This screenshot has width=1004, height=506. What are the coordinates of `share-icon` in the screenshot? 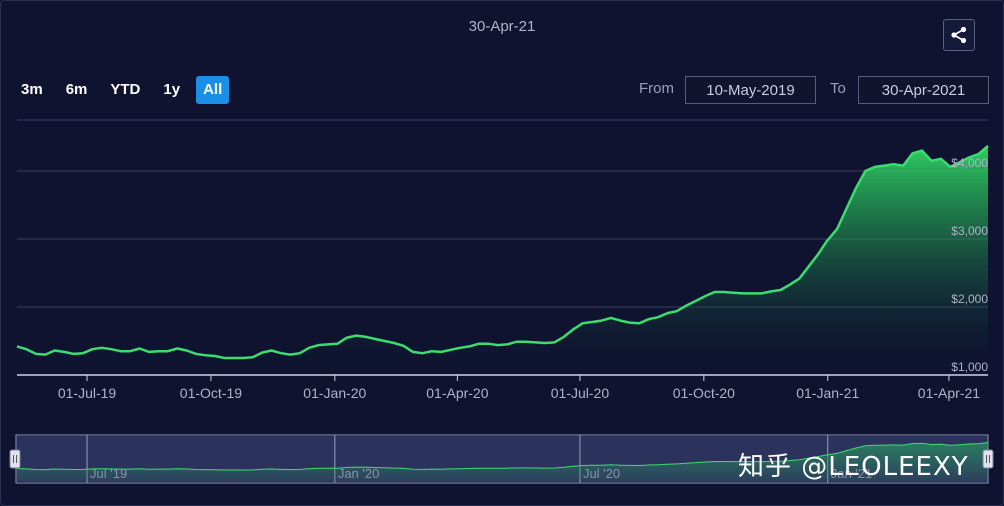 It's located at (959, 35).